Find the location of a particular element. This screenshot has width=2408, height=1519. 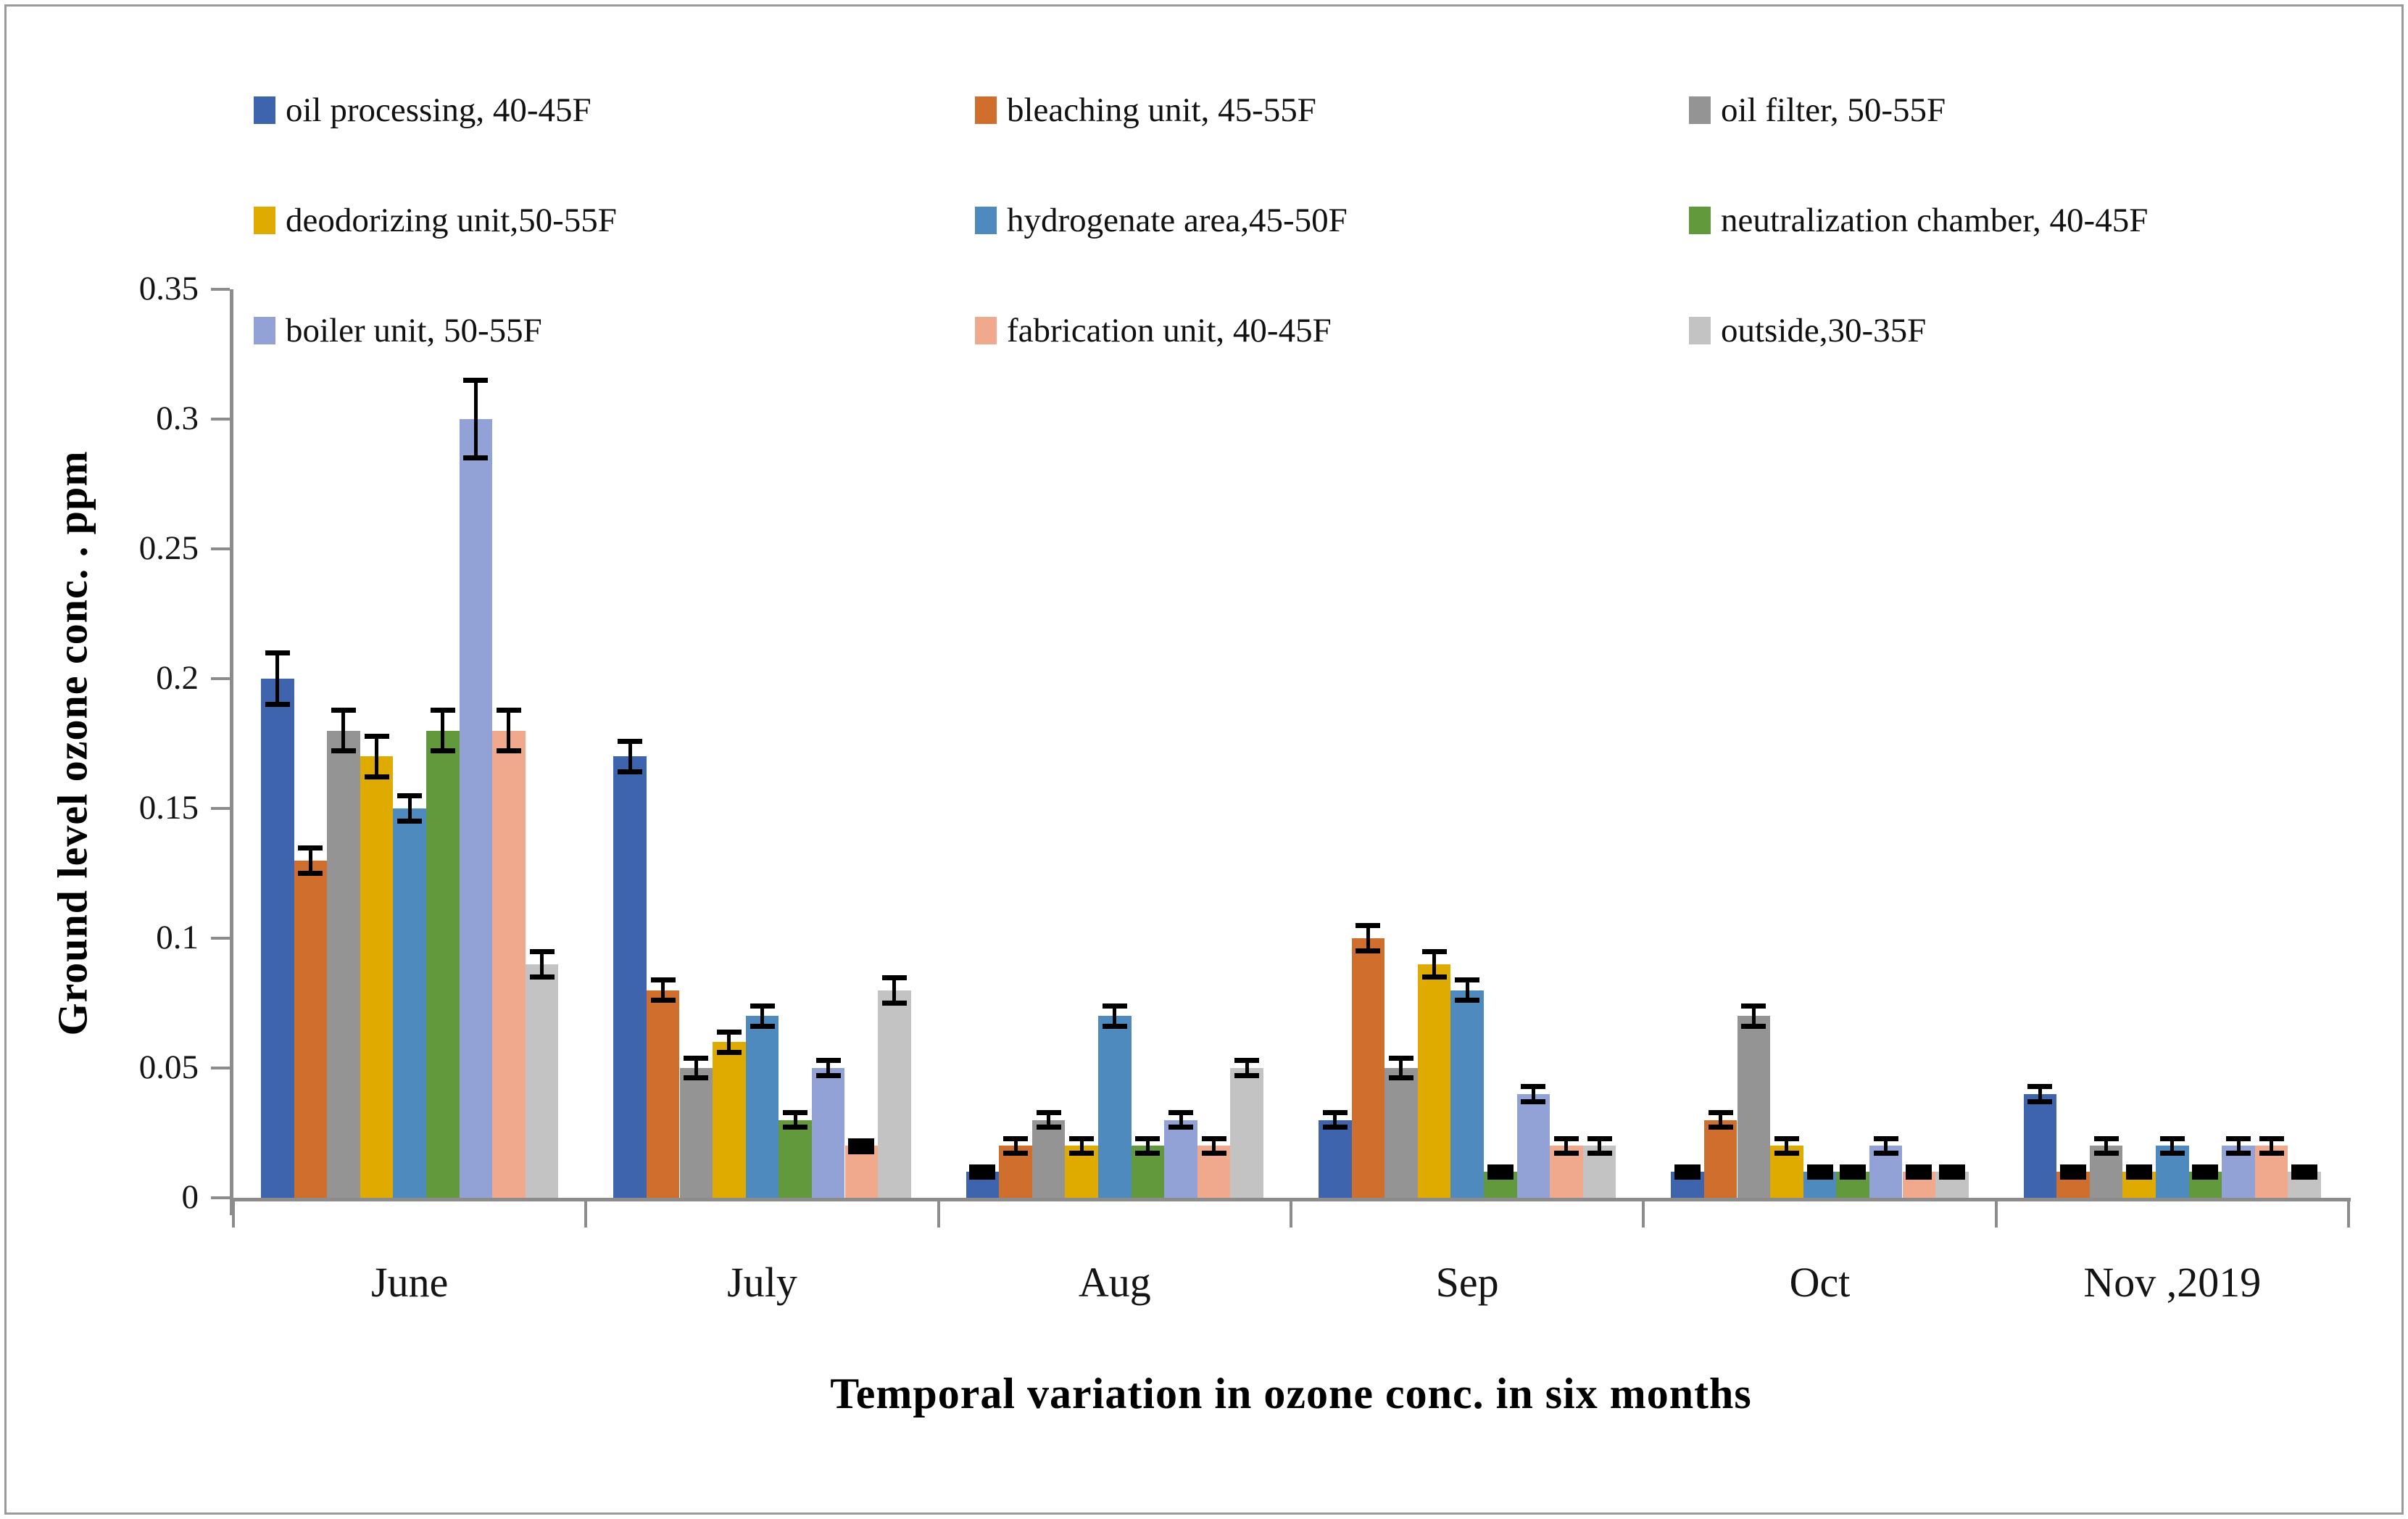

bar-7-m0 is located at coordinates (509, 964).